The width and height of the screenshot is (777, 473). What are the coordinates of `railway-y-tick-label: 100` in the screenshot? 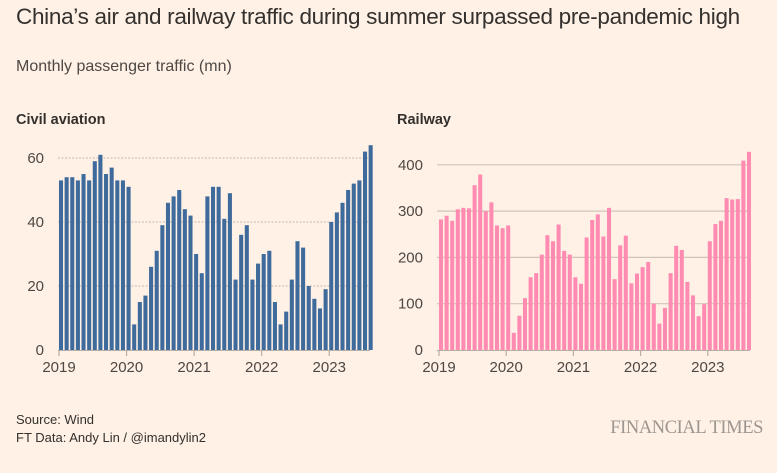 It's located at (410, 304).